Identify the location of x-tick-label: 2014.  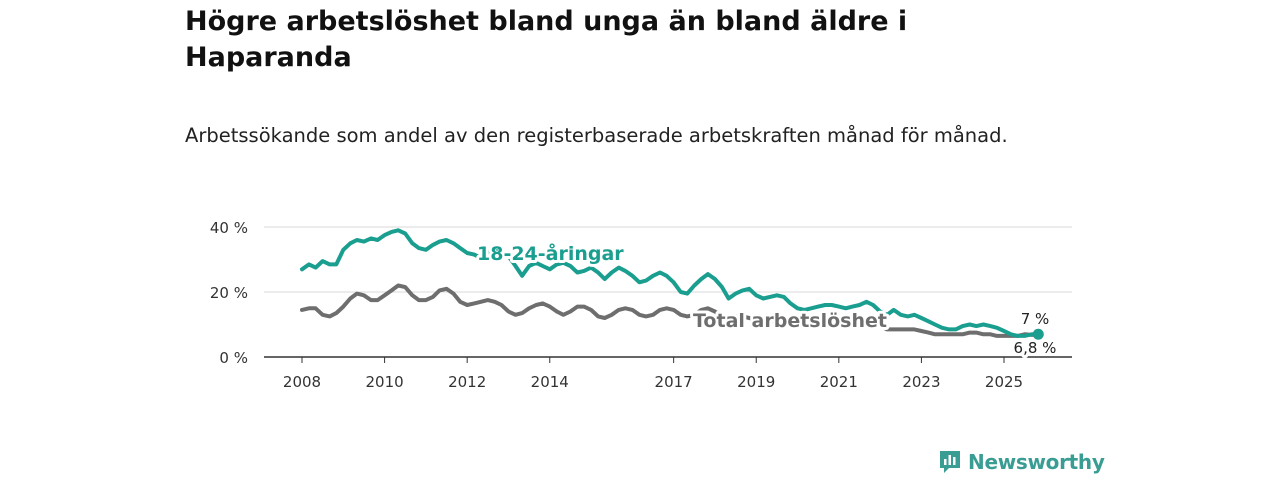
(550, 382).